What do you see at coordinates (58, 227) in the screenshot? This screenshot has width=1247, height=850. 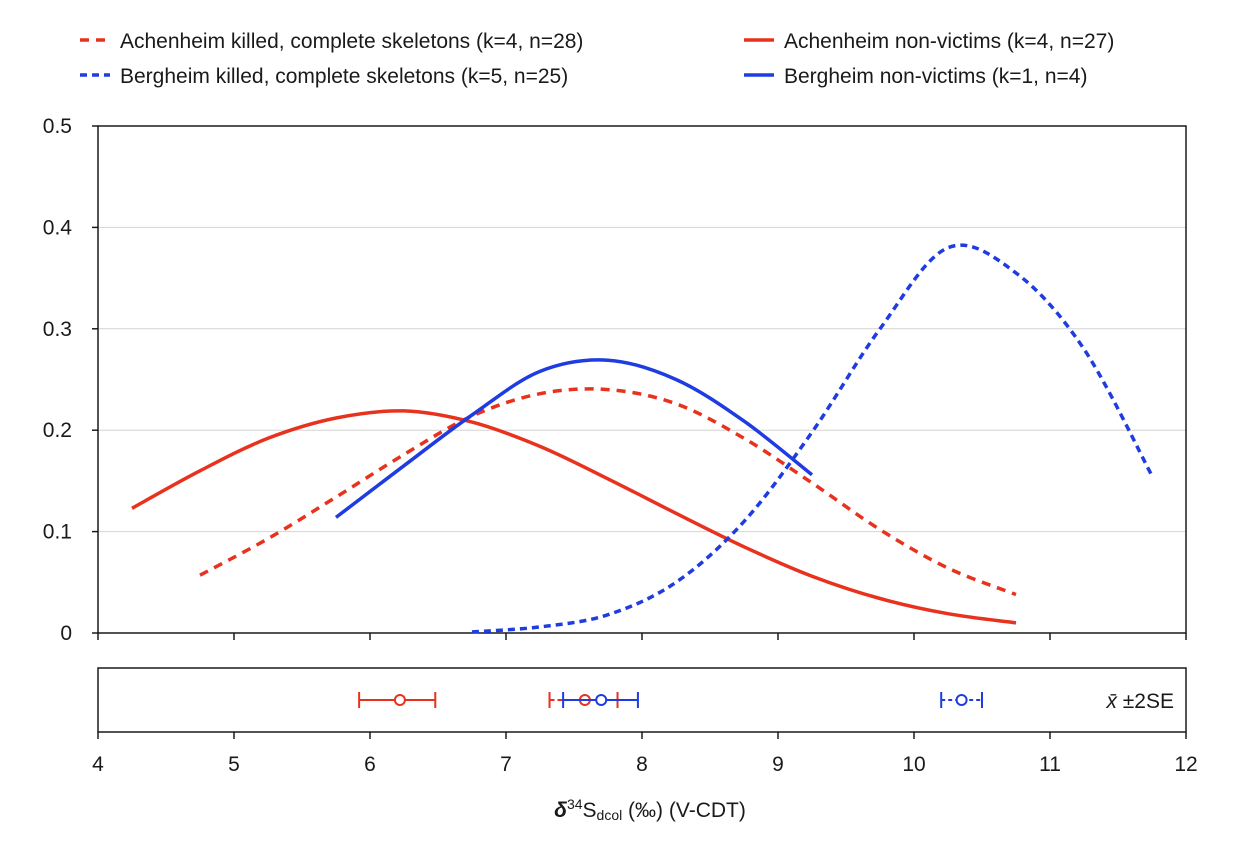 I see `y-tick-label: 0.4` at bounding box center [58, 227].